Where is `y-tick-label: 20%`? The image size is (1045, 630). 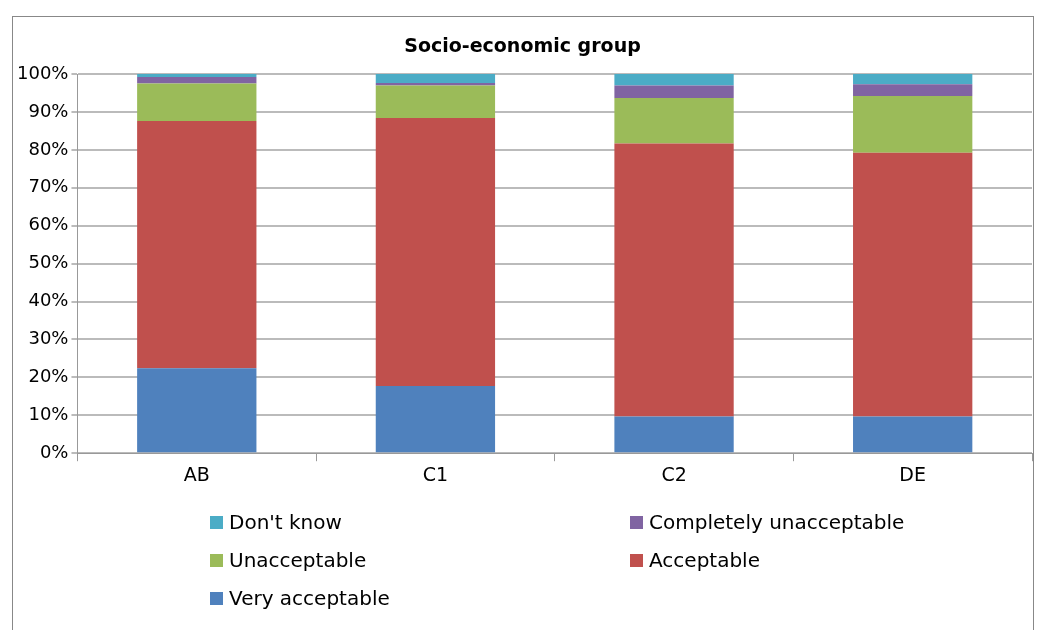
y-tick-label: 20% is located at coordinates (48, 376).